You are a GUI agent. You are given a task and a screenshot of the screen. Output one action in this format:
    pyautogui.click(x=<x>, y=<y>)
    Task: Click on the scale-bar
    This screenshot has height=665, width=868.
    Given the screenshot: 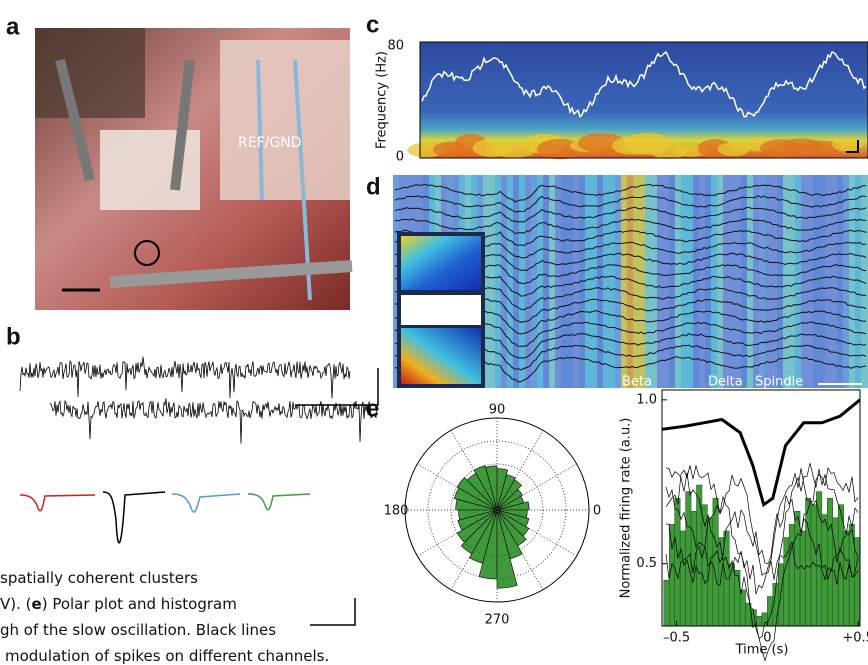 What is the action you would take?
    pyautogui.click(x=337, y=387)
    